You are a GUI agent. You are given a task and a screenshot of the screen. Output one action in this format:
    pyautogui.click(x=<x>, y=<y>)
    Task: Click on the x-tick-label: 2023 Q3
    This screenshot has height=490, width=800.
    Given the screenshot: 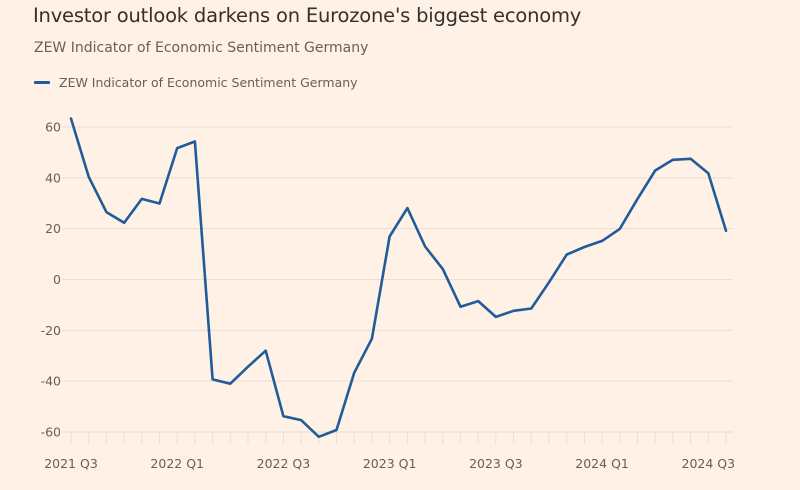 What is the action you would take?
    pyautogui.click(x=496, y=463)
    